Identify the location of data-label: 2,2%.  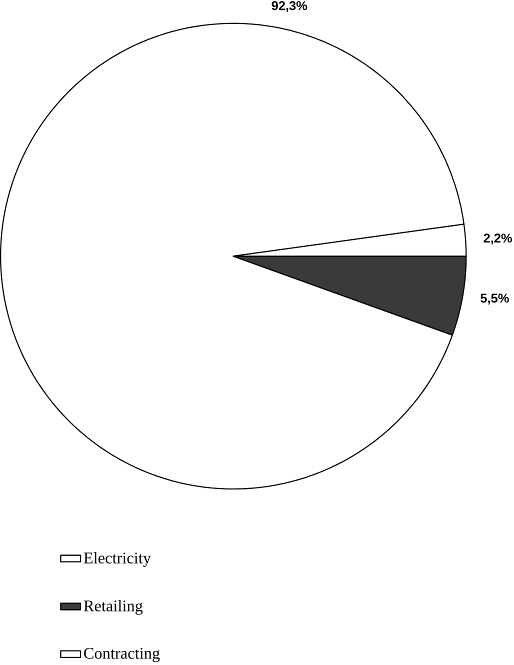
(498, 239).